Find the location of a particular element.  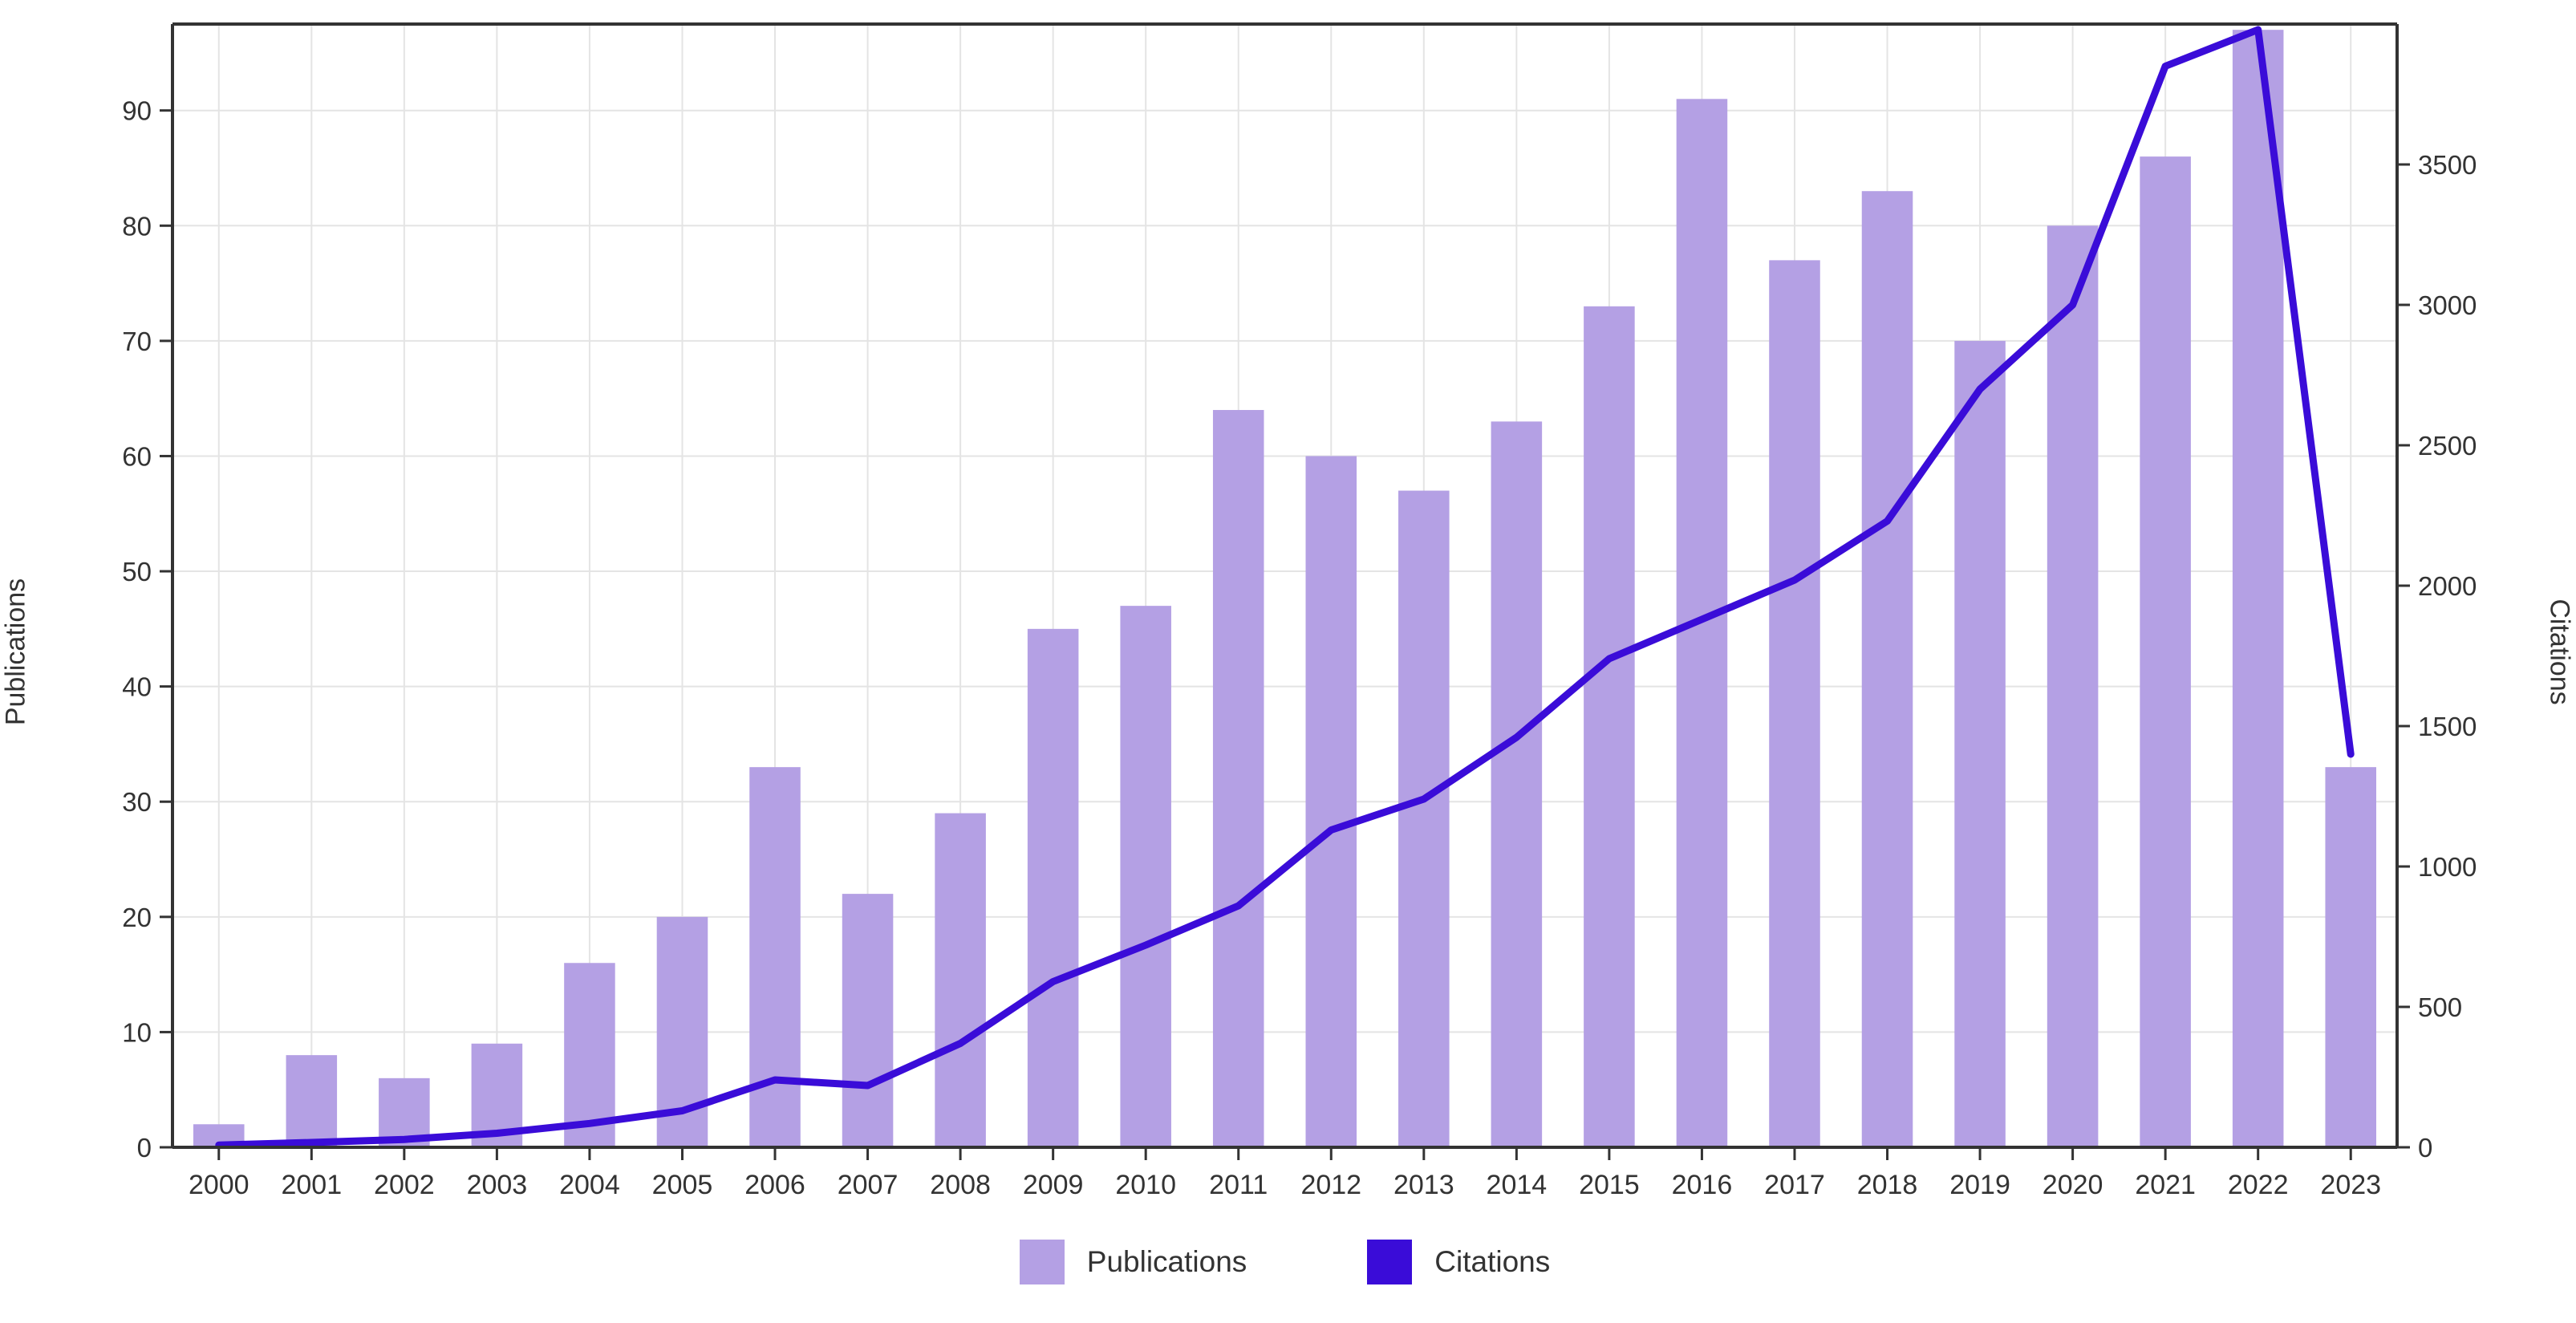

x-tick-label: 2014 is located at coordinates (1517, 1185).